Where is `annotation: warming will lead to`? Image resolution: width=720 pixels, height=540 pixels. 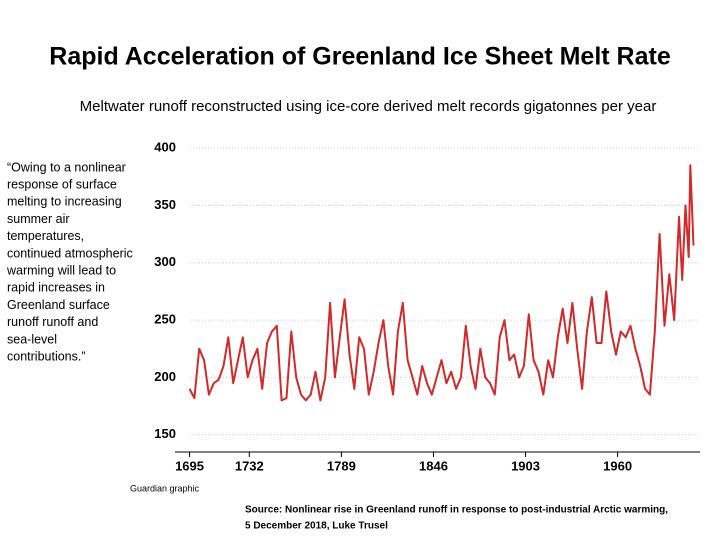 annotation: warming will lead to is located at coordinates (61, 270).